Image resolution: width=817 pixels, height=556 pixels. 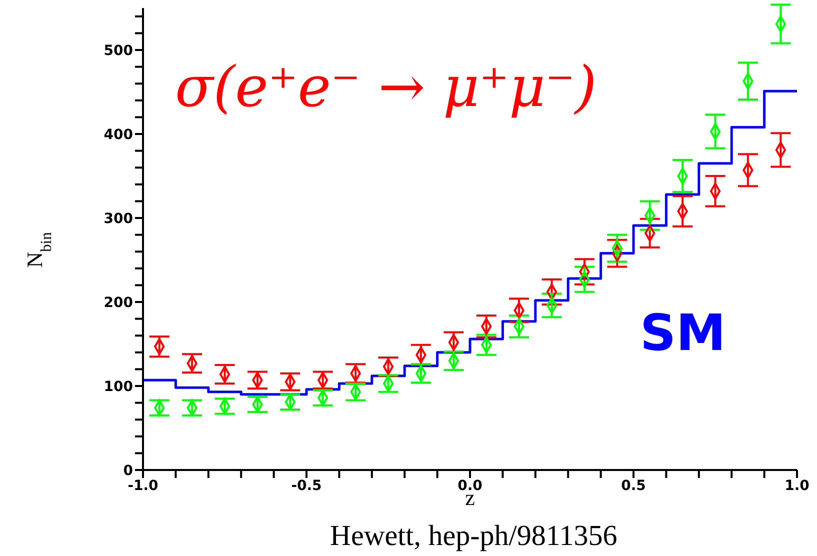 What do you see at coordinates (119, 302) in the screenshot?
I see `y-tick-label: 200` at bounding box center [119, 302].